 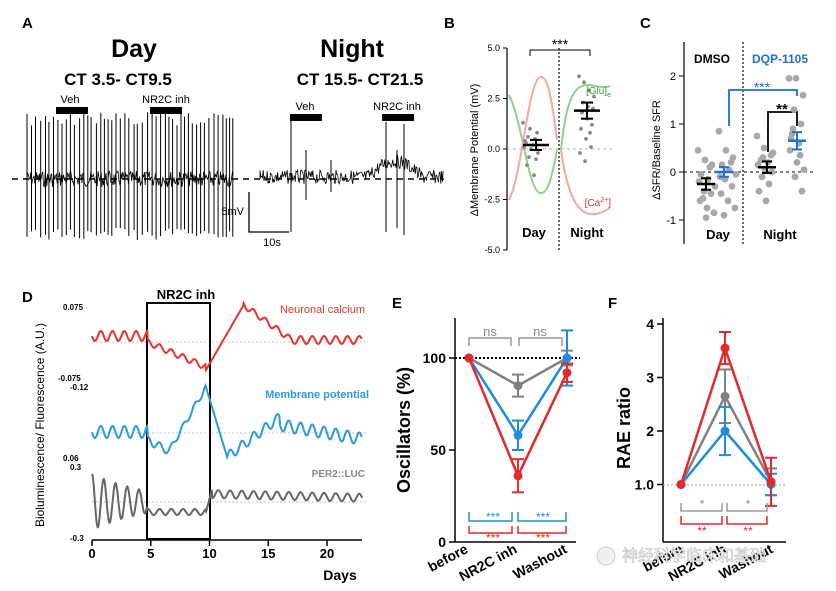 I want to click on scale-voltage: 5mV, so click(x=232, y=212).